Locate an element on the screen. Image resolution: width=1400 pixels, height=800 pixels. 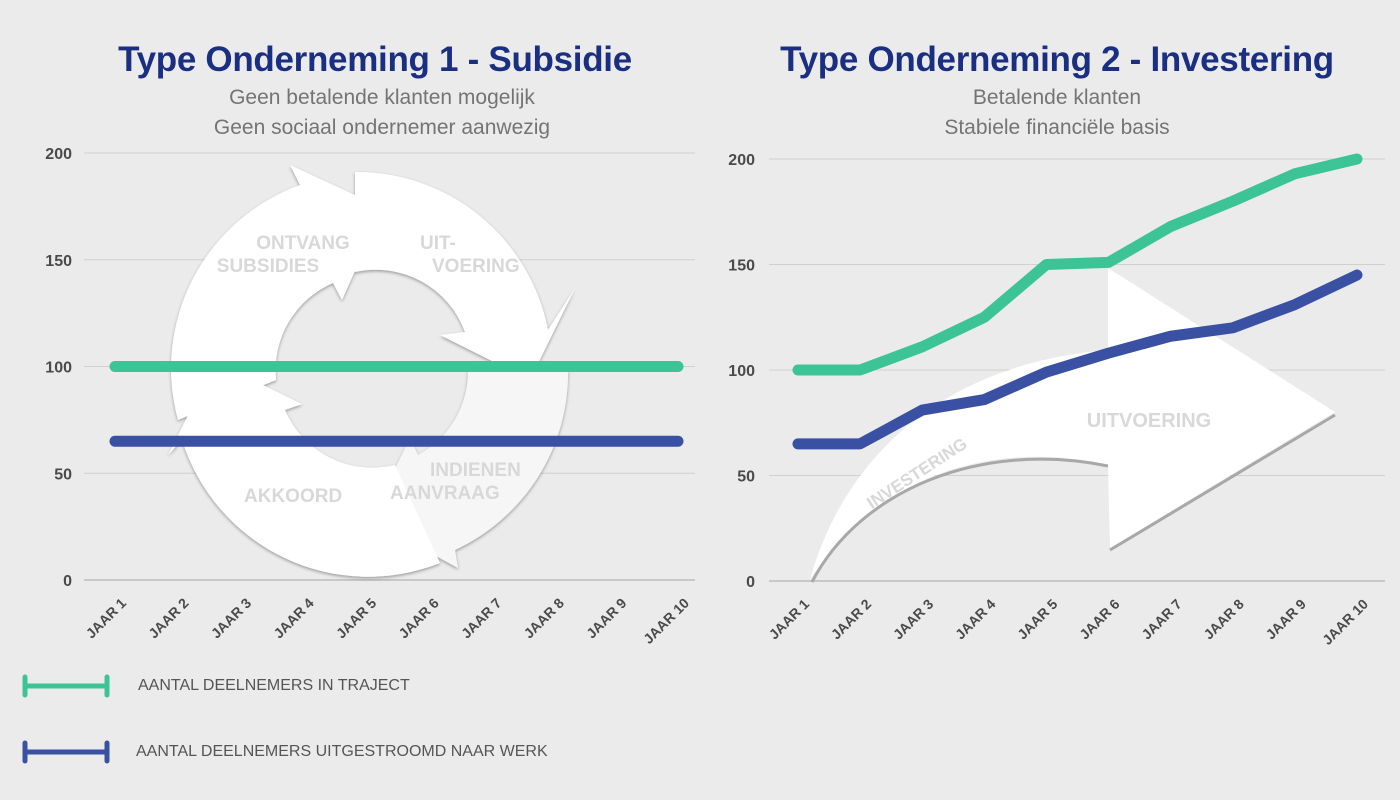
cycle-label-ontvang: ONTVANG is located at coordinates (303, 243).